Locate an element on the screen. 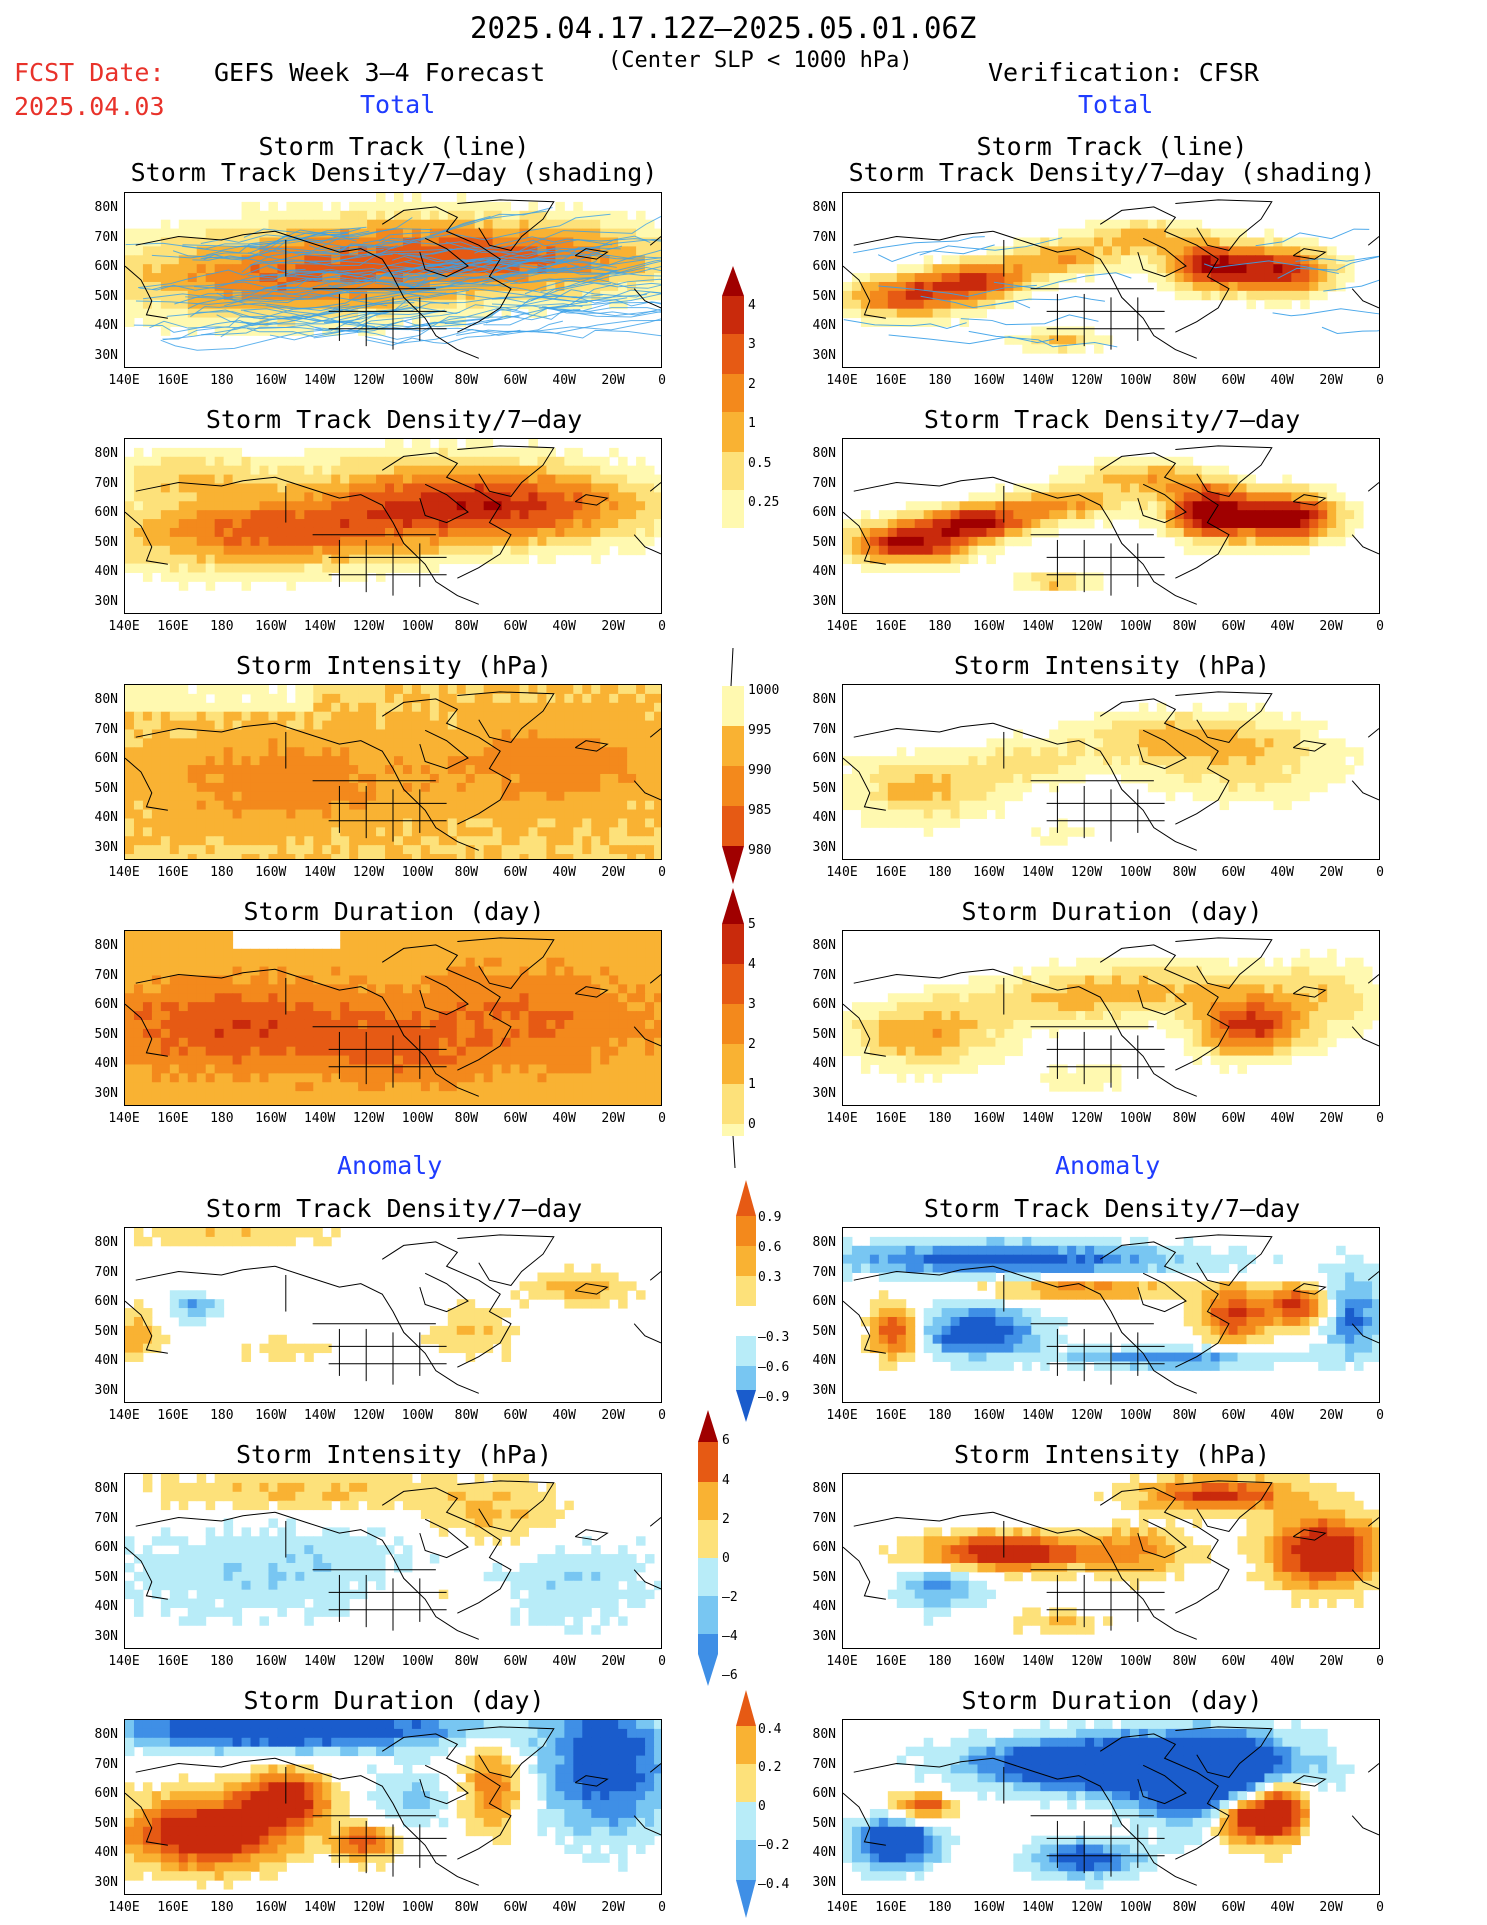 The width and height of the screenshot is (1487, 1925). section-anomaly-left: Anomaly is located at coordinates (390, 1165).